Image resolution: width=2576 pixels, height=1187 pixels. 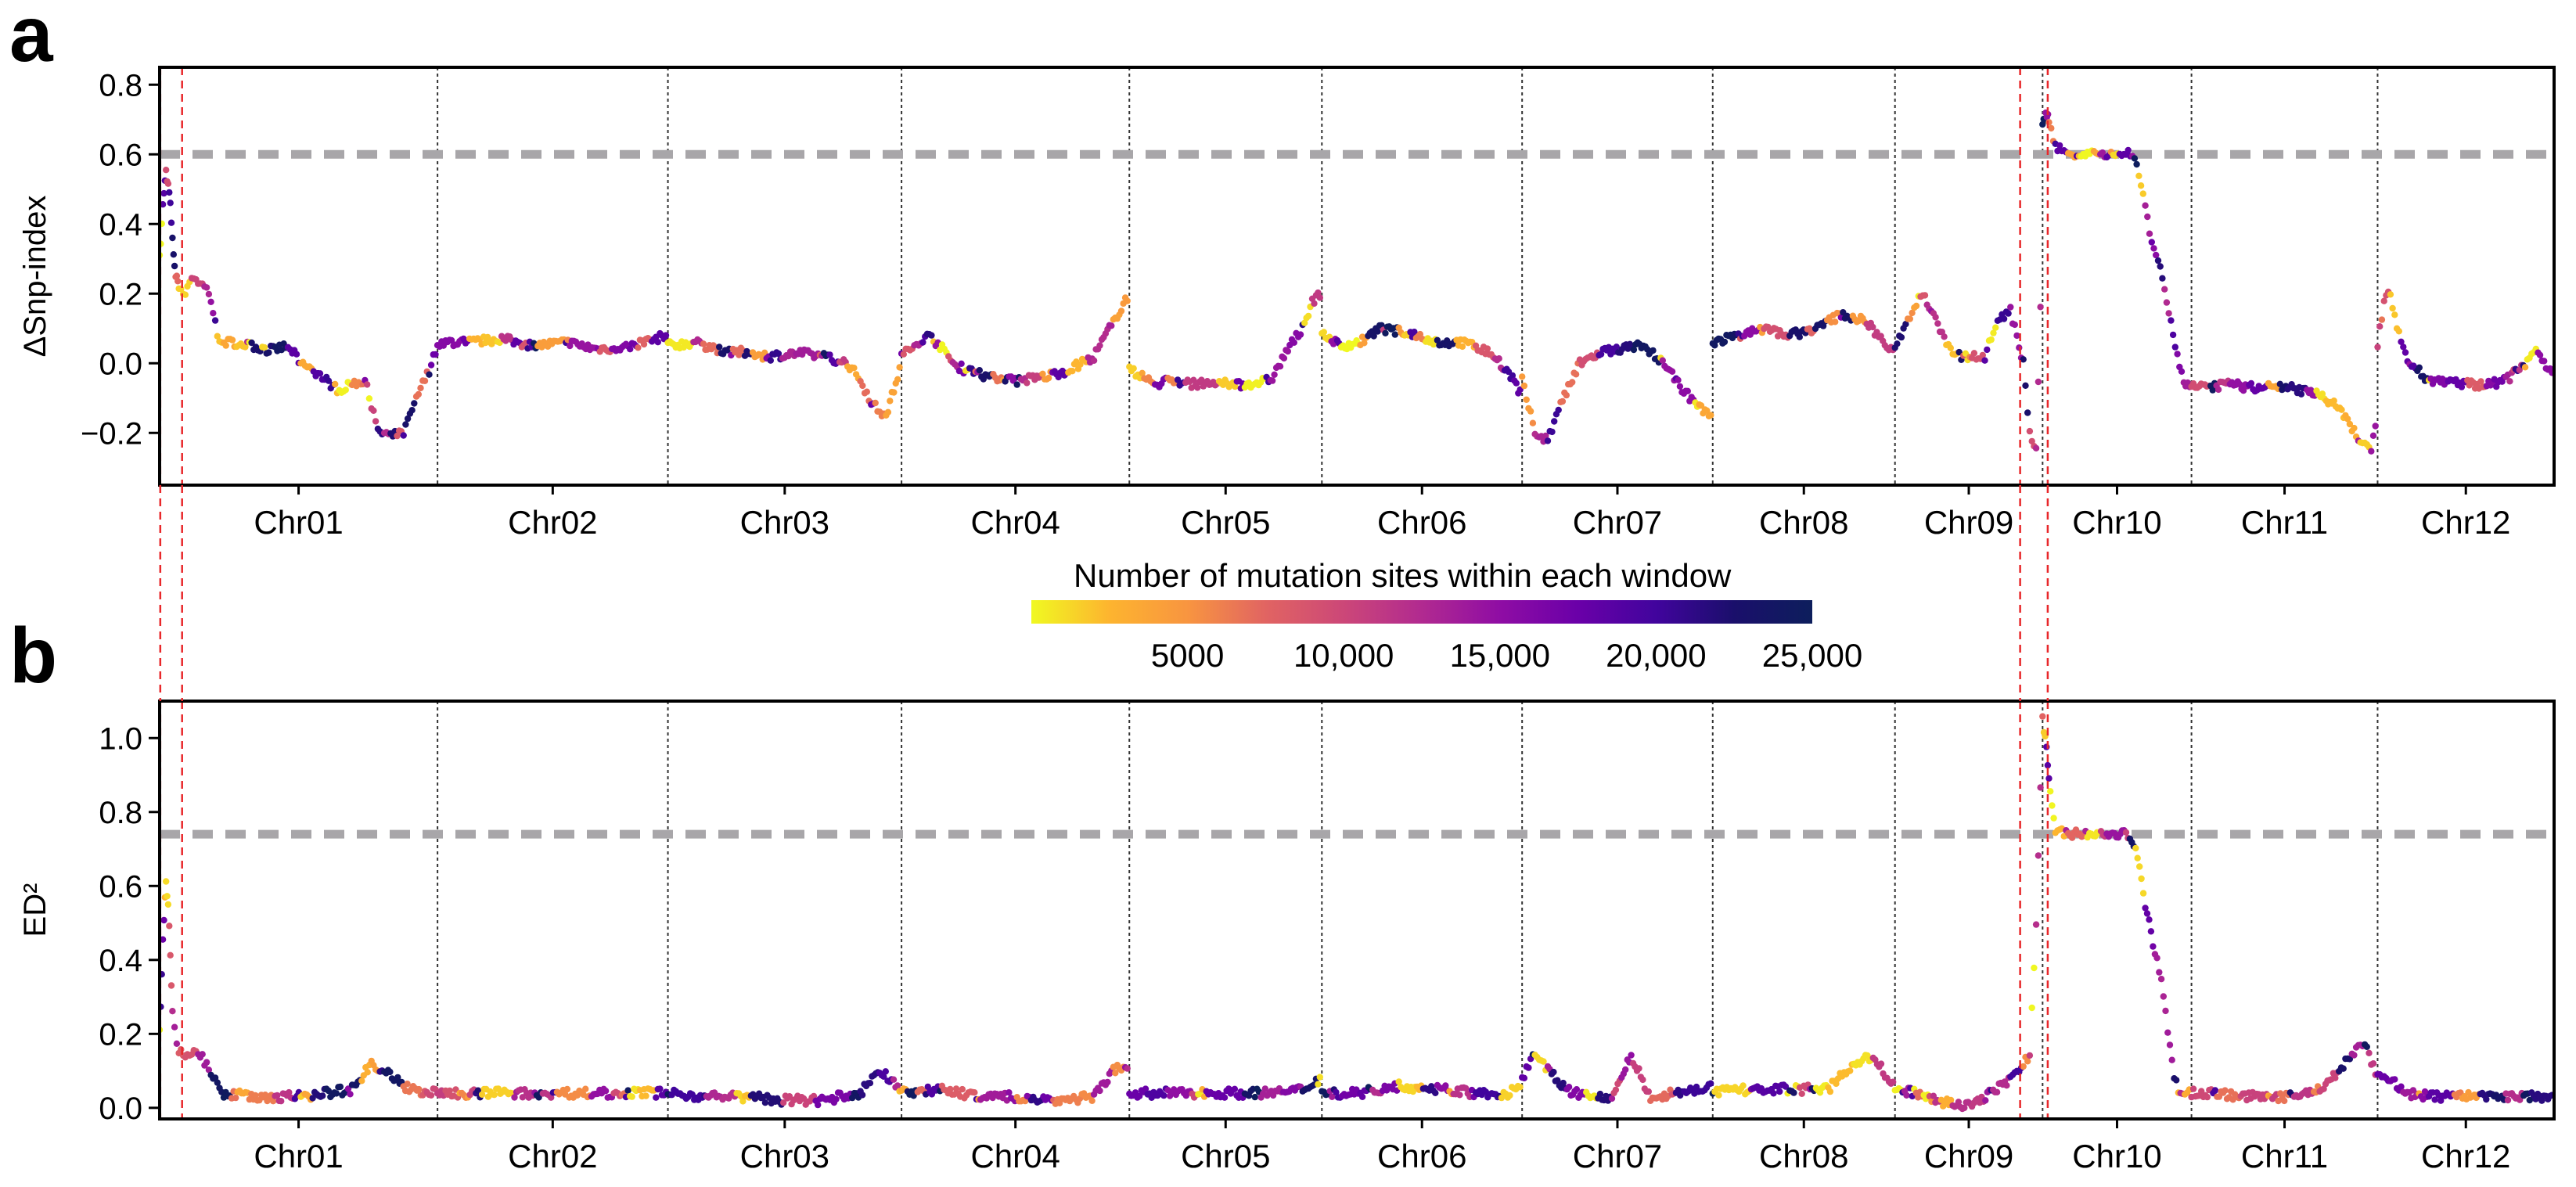 I want to click on y-tick-label: 0.2, so click(x=120, y=294).